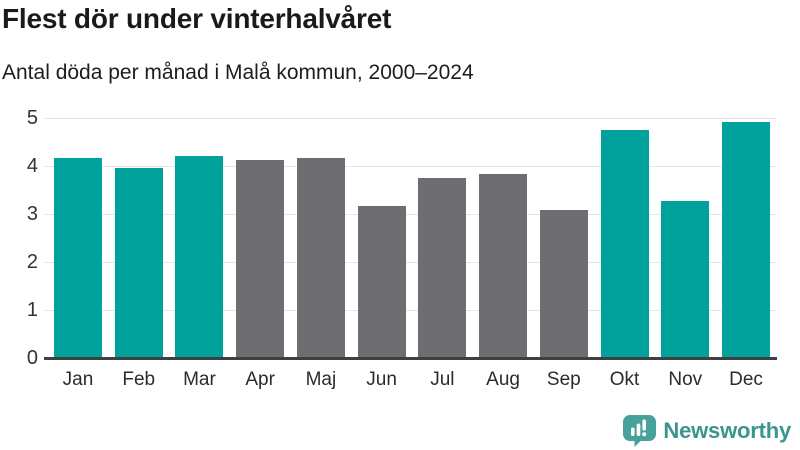  Describe the element at coordinates (442, 379) in the screenshot. I see `x-tick-label: Jul` at that location.